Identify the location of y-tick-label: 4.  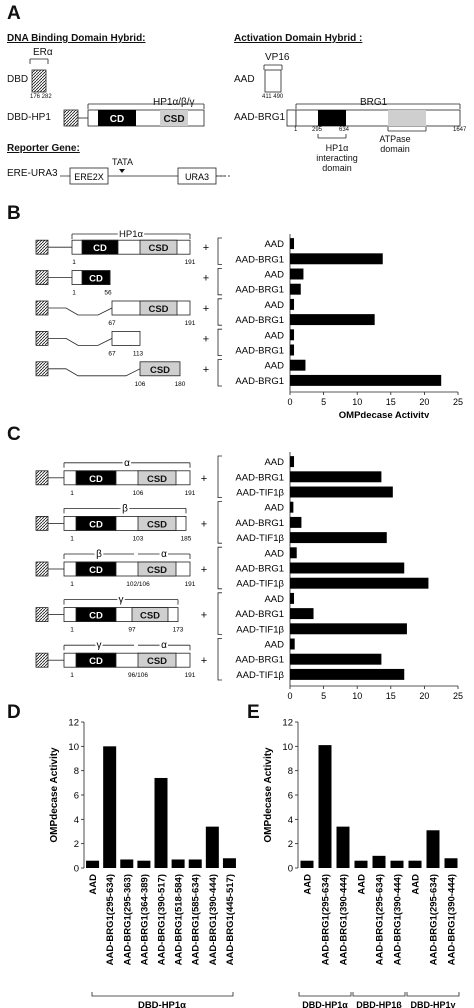
(76, 820).